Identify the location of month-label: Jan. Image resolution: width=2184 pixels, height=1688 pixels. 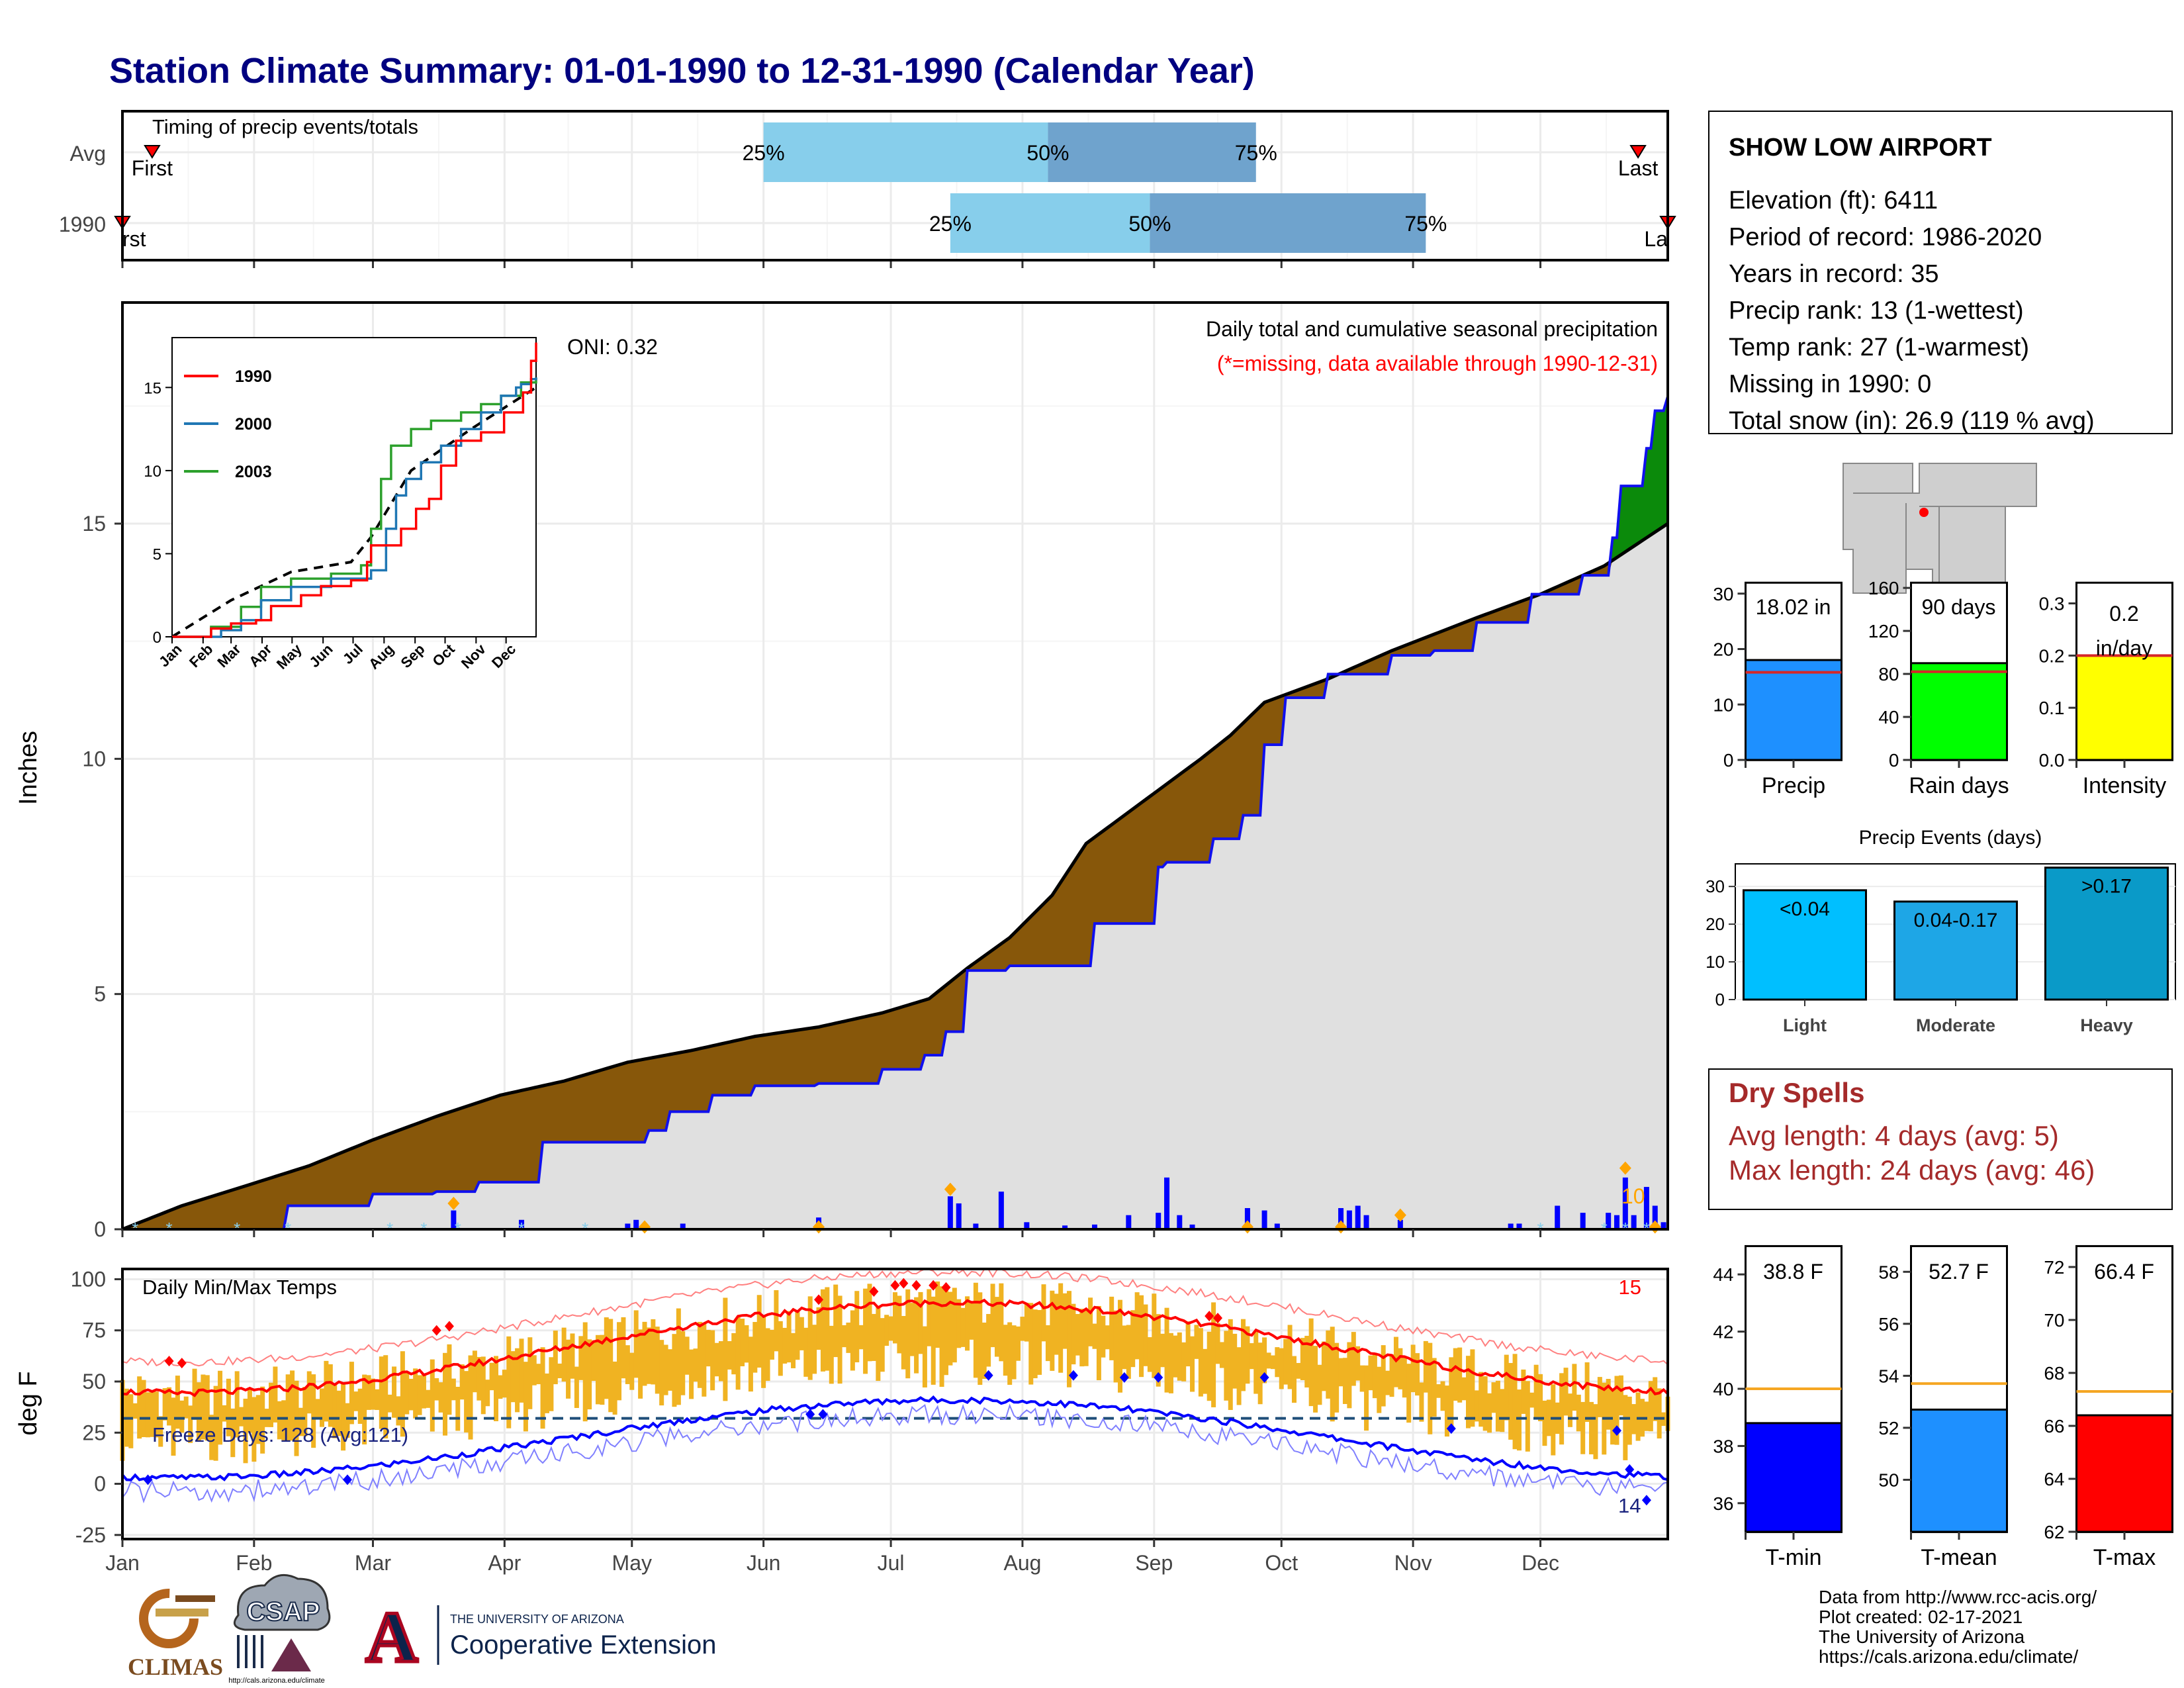
(122, 1563).